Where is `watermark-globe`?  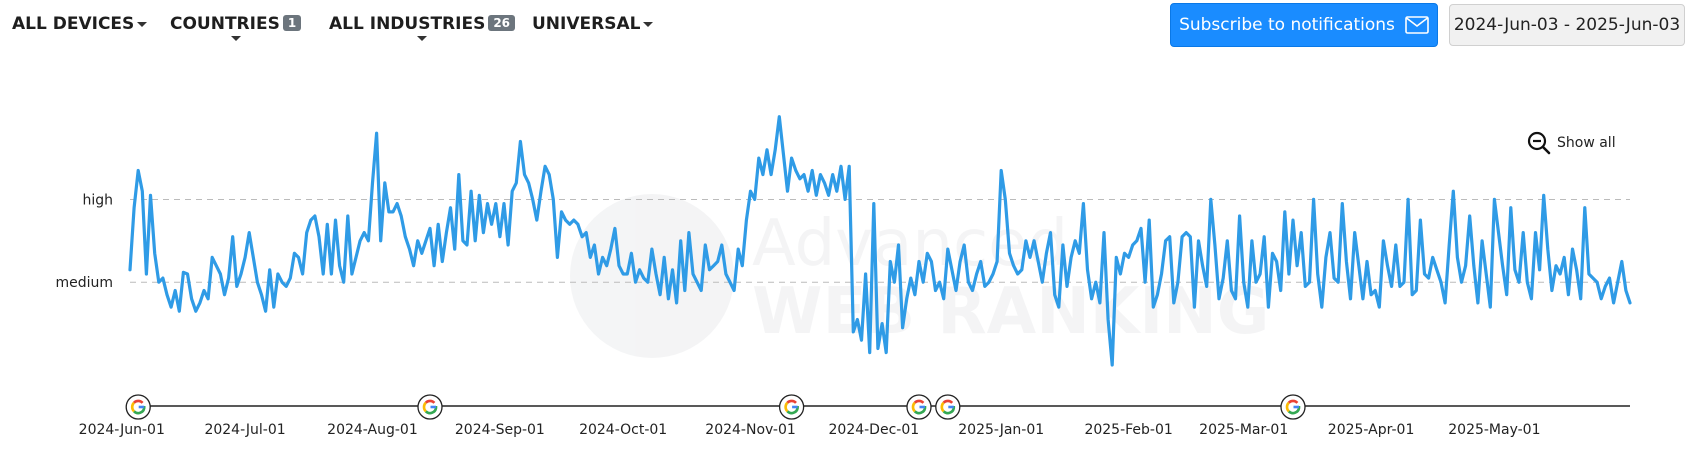 watermark-globe is located at coordinates (652, 276).